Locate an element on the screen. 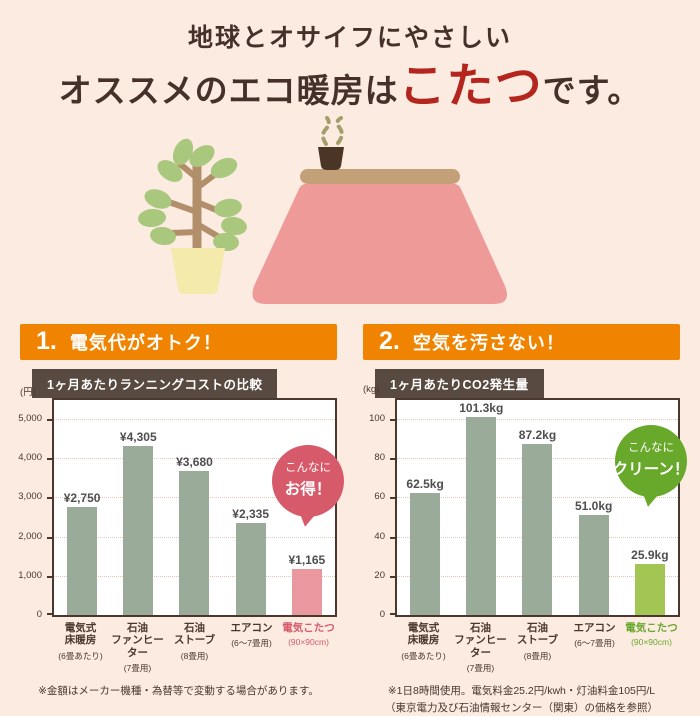  bar: ¥2,335 is located at coordinates (250, 561).